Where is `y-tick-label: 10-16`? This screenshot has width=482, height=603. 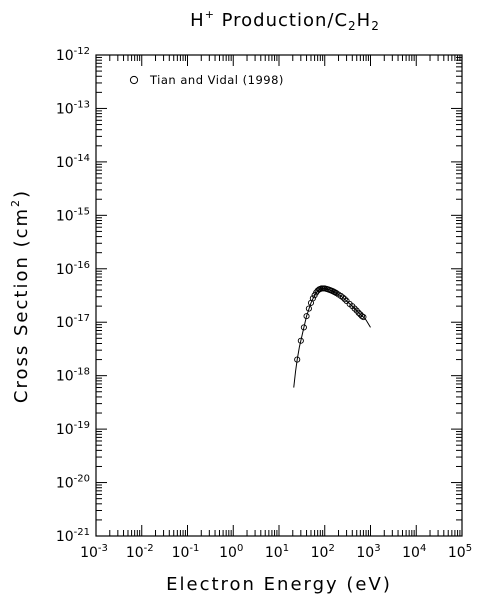 y-tick-label: 10-16 is located at coordinates (73, 269).